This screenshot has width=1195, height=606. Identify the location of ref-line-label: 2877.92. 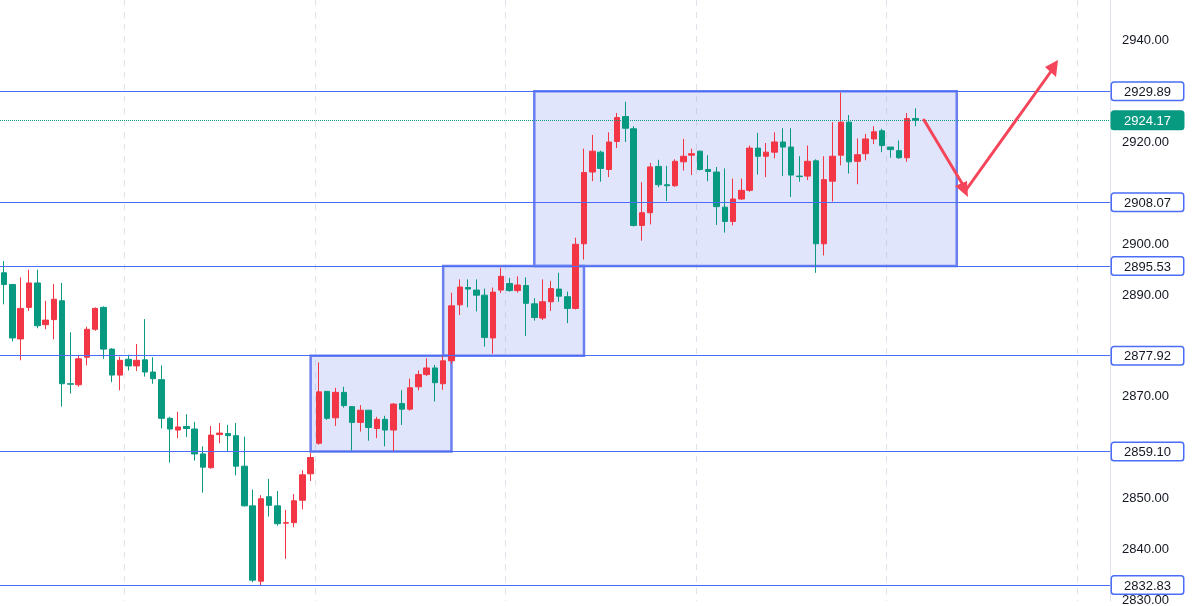
(1147, 356).